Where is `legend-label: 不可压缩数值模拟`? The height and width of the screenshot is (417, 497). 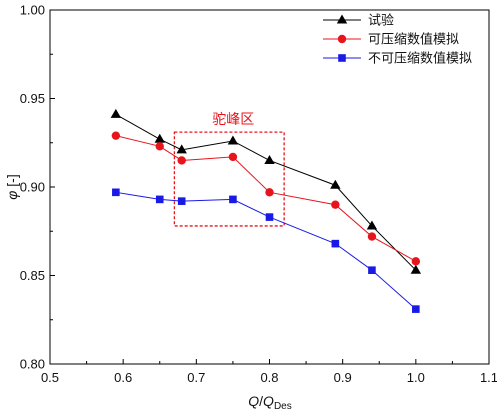
legend-label: 不可压缩数值模拟 is located at coordinates (420, 58).